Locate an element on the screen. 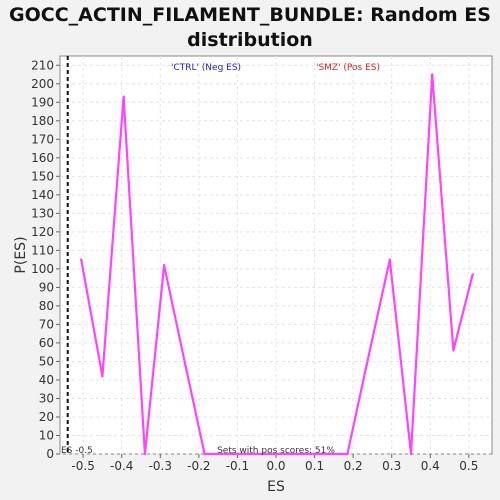 Image resolution: width=500 pixels, height=500 pixels. es-marker-label: ES -0.5 is located at coordinates (77, 451).